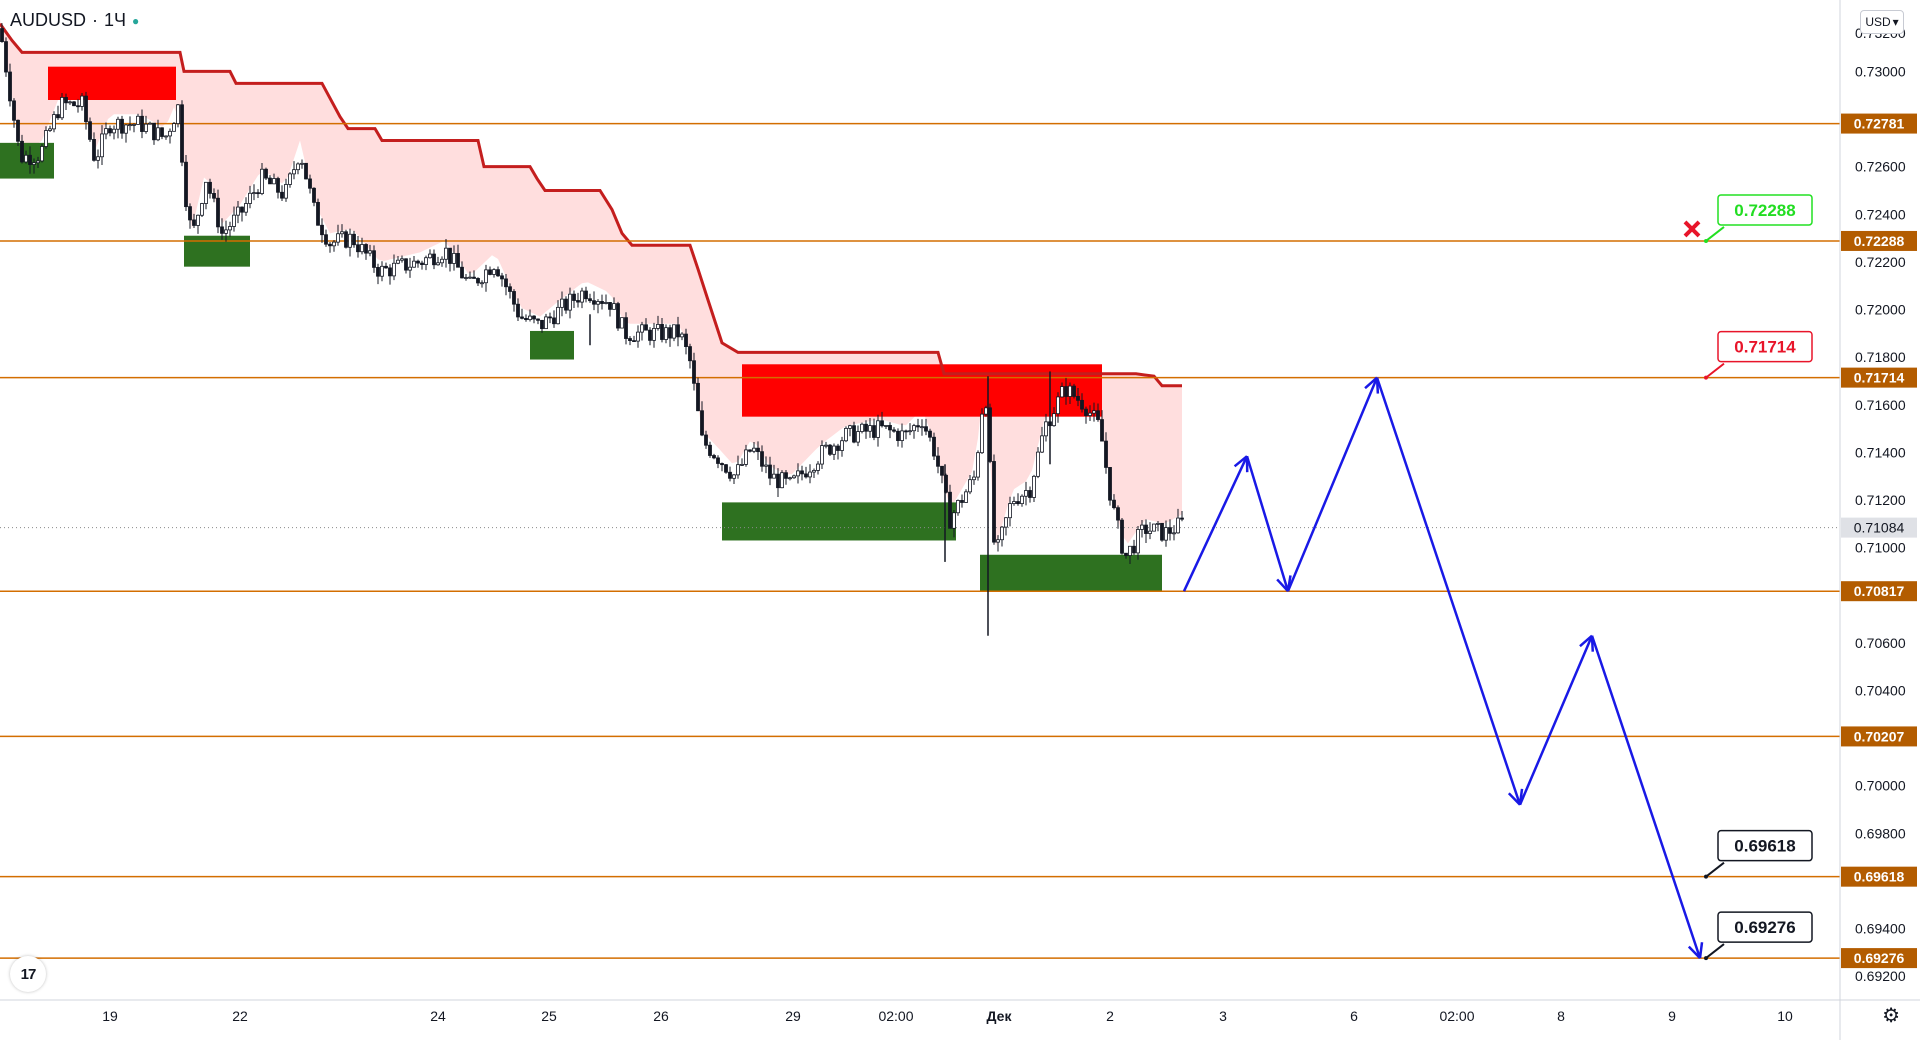 This screenshot has height=1040, width=1920. What do you see at coordinates (28, 974) in the screenshot?
I see `tradingview-logo: 17` at bounding box center [28, 974].